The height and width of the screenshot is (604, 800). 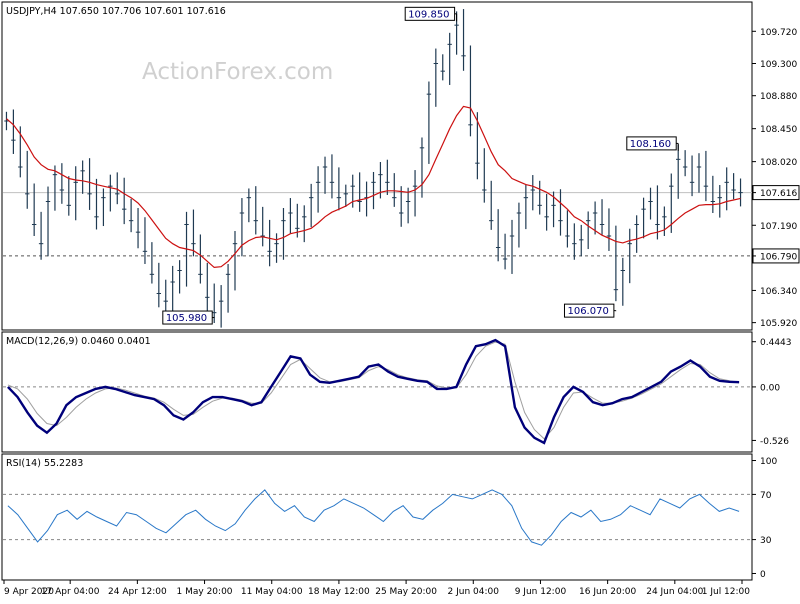 I want to click on rsi-plot, so click(x=377, y=517).